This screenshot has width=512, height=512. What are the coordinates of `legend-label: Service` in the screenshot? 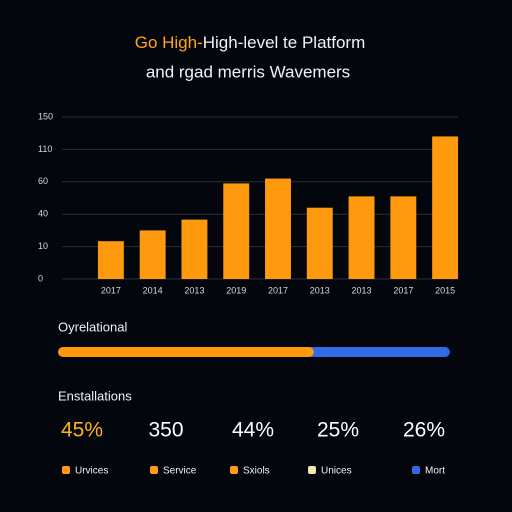 It's located at (180, 471).